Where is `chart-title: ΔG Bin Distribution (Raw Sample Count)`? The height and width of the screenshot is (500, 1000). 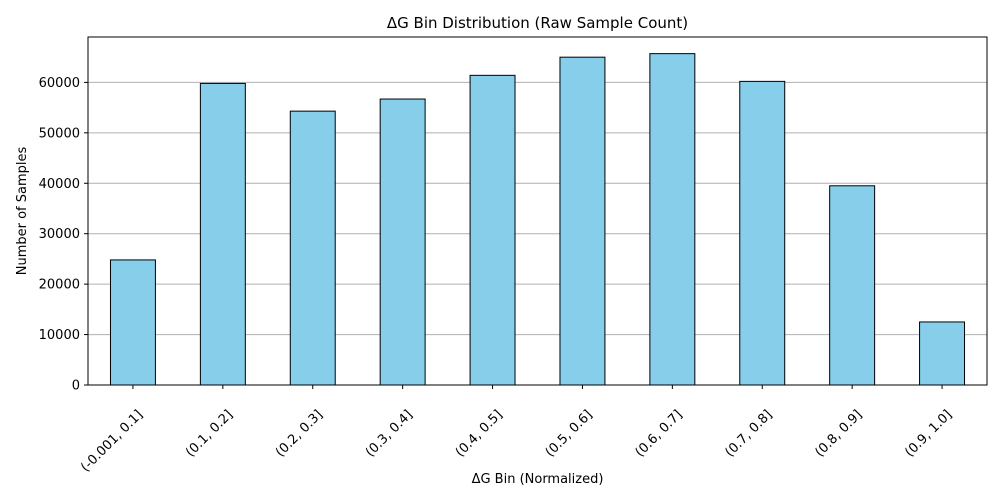 chart-title: ΔG Bin Distribution (Raw Sample Count) is located at coordinates (537, 23).